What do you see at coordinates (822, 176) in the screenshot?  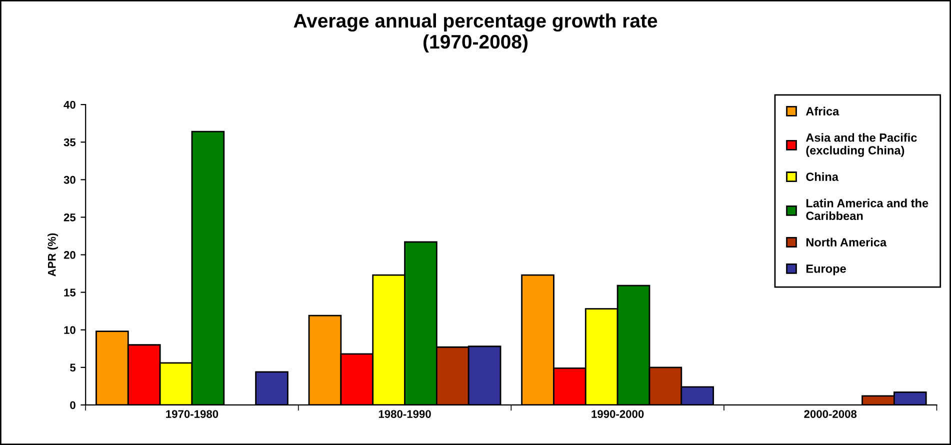 I see `legend-label: China` at bounding box center [822, 176].